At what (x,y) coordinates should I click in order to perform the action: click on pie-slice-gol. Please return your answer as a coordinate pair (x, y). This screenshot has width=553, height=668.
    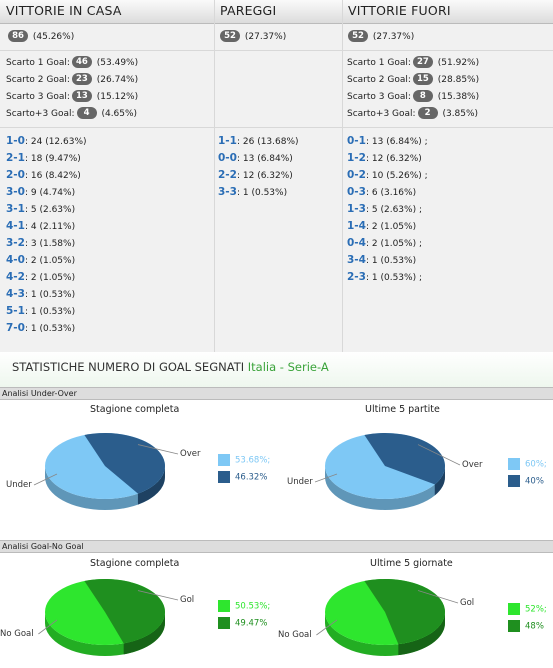
    Looking at the image, I should click on (124, 611).